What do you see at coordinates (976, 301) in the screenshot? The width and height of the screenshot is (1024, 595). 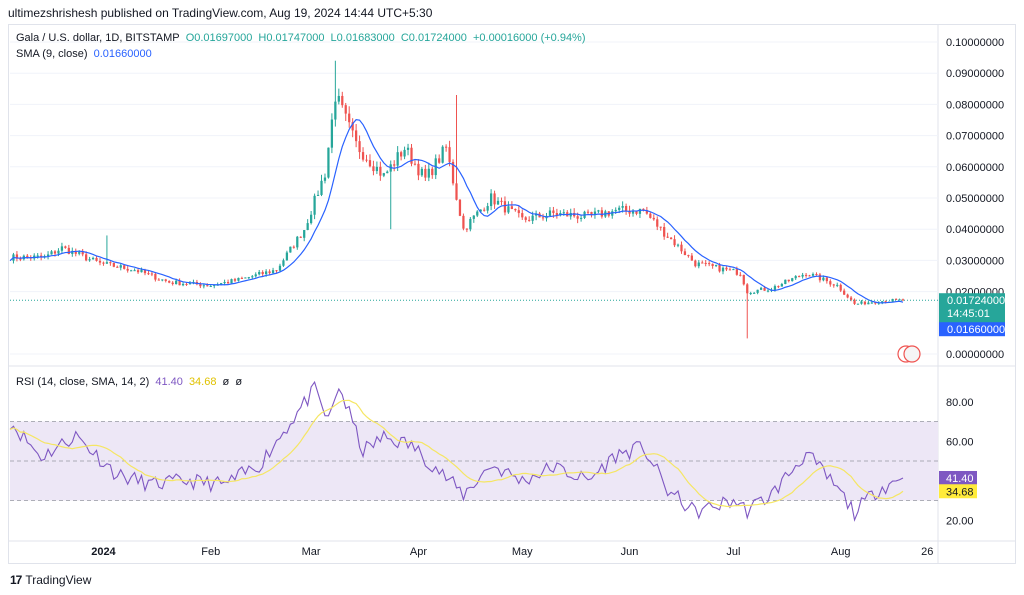 I see `last-price-badge-text: 0.01724000` at bounding box center [976, 301].